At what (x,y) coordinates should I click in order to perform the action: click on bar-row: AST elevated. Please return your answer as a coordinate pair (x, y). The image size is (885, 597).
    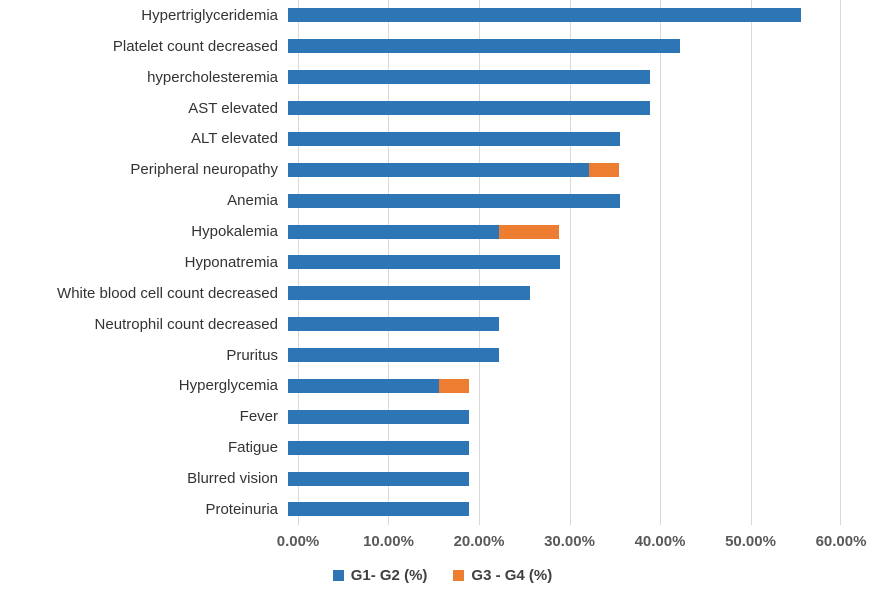
    Looking at the image, I should click on (442, 108).